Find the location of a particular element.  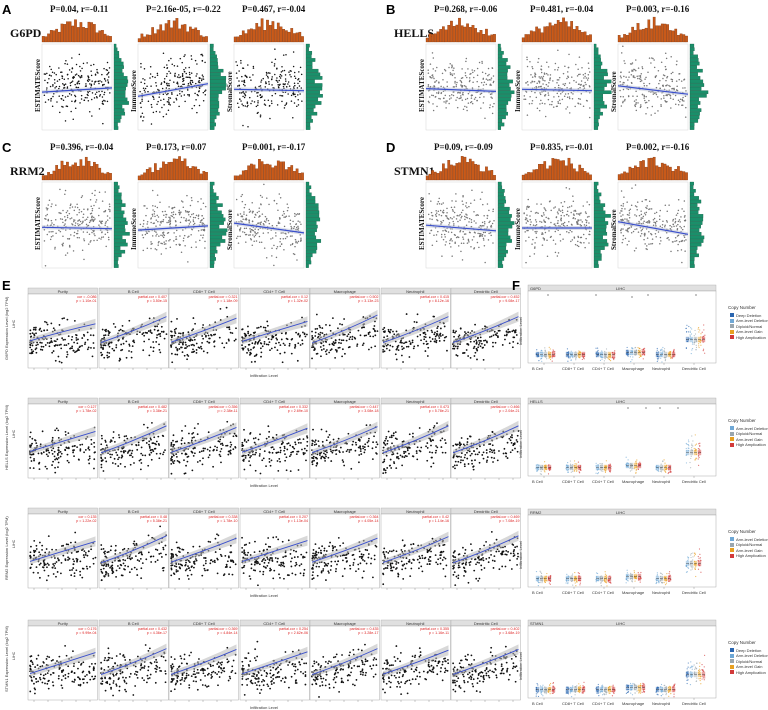

timer-column-title: B Cell is located at coordinates (134, 291).